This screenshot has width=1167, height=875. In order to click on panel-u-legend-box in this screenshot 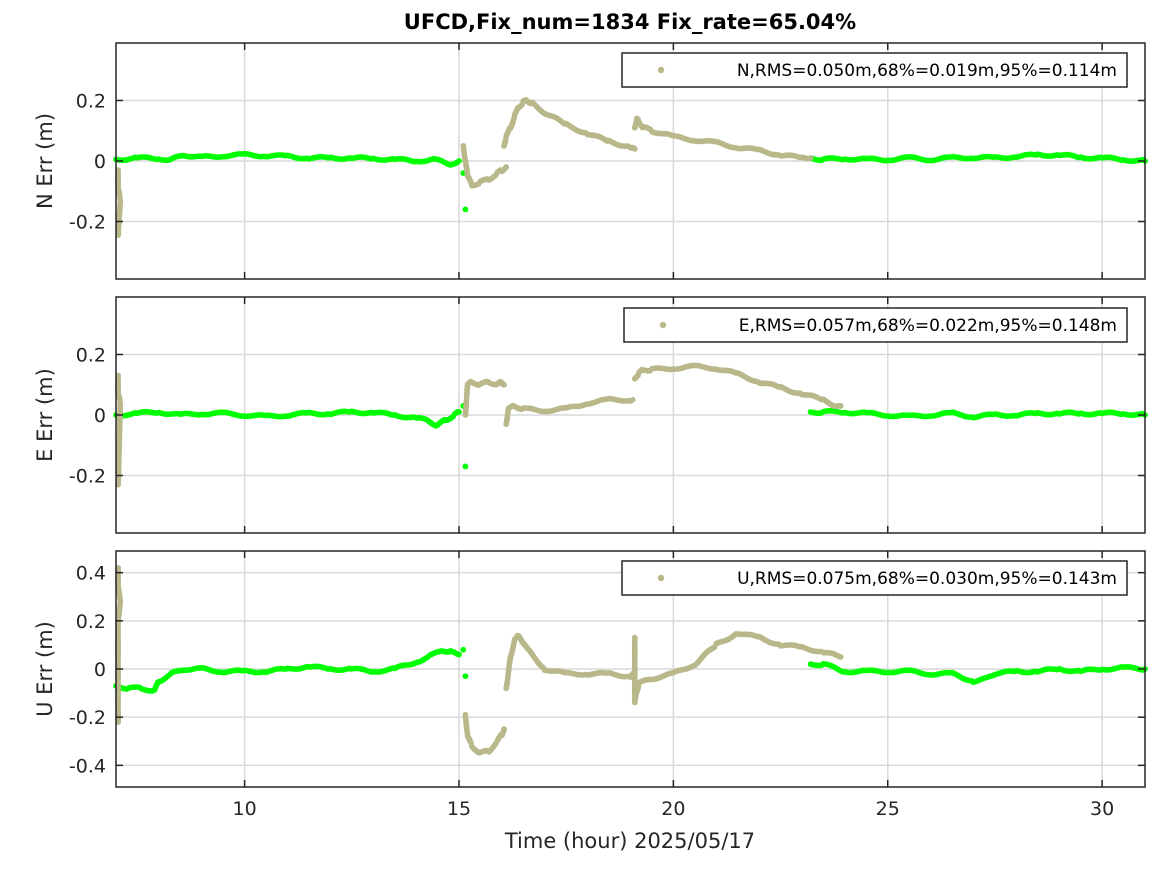, I will do `click(874, 578)`.